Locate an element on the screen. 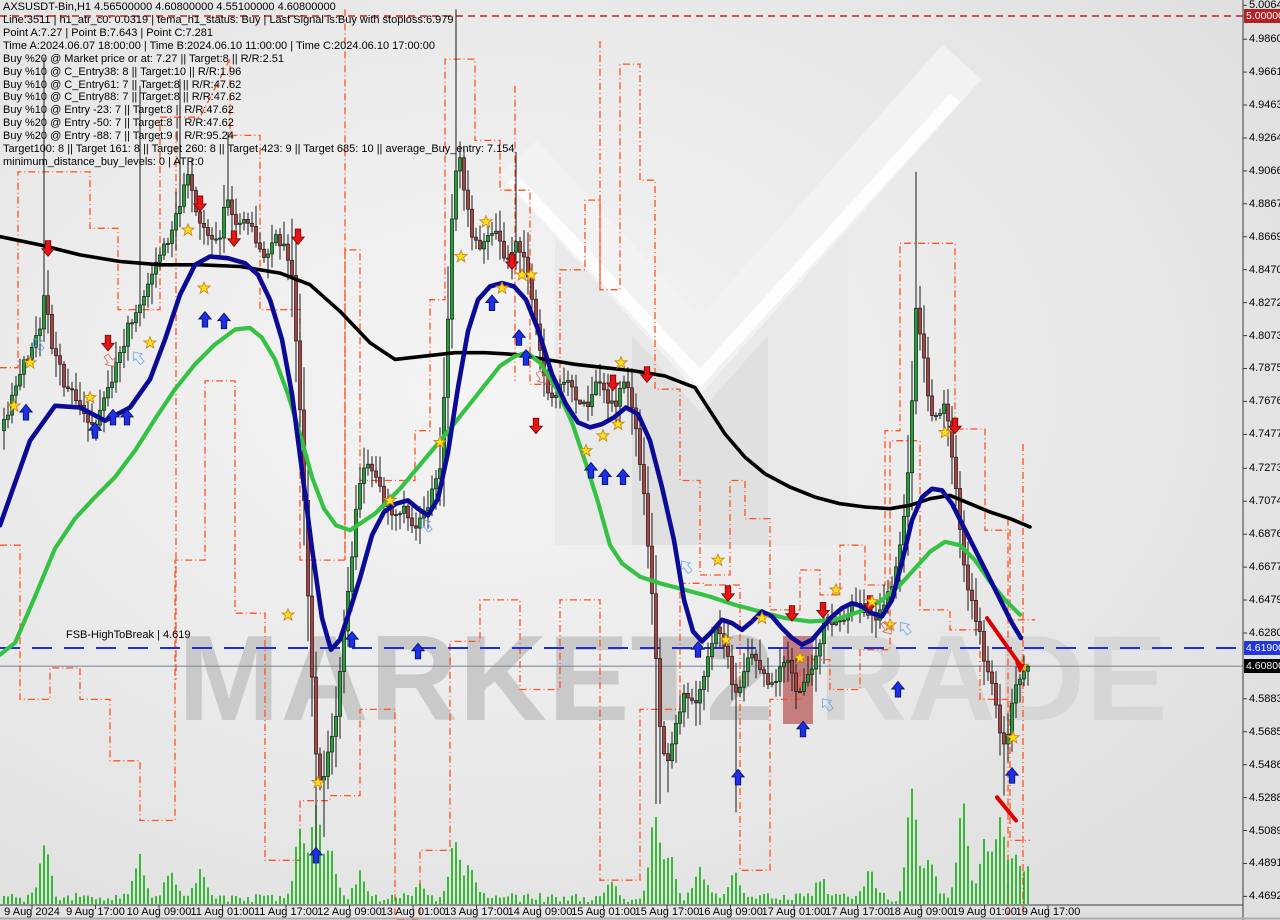 The image size is (1280, 920). time-tick-label: 15 Aug 17:00 is located at coordinates (667, 912).